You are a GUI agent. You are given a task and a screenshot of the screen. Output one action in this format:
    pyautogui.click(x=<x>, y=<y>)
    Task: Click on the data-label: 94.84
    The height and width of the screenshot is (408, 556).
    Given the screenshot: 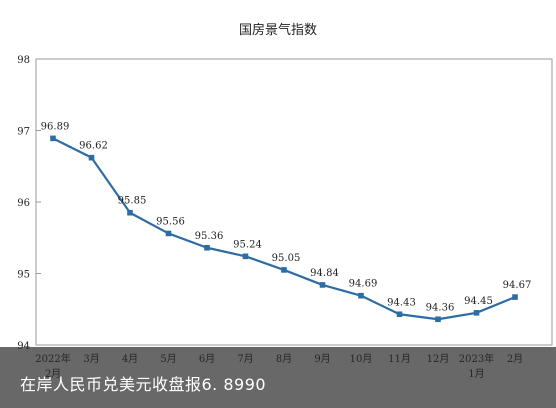 What is the action you would take?
    pyautogui.click(x=324, y=273)
    